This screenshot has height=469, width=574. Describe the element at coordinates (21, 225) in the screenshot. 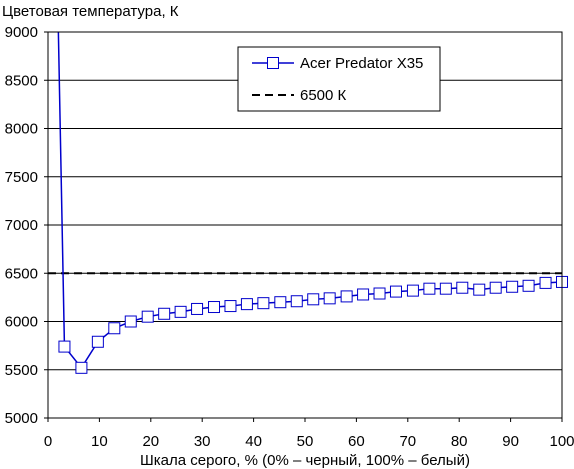

I see `y-tick-label-7000: 7000` at that location.